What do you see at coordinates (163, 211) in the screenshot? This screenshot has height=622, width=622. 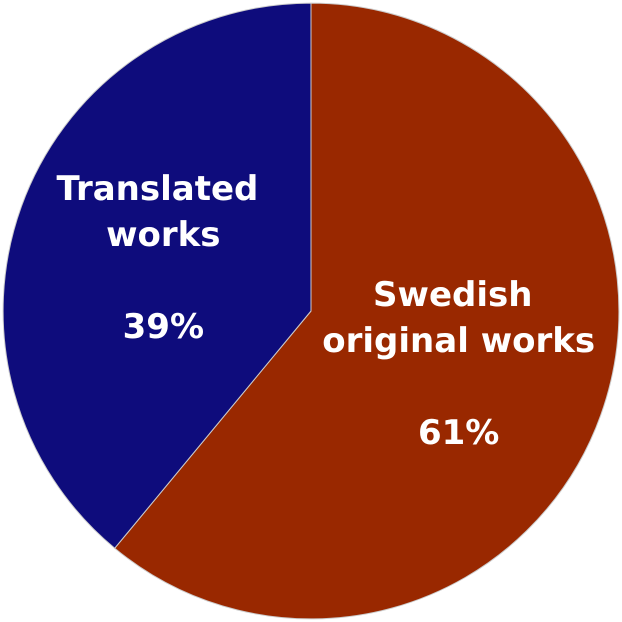 I see `slice-label: Translated works` at bounding box center [163, 211].